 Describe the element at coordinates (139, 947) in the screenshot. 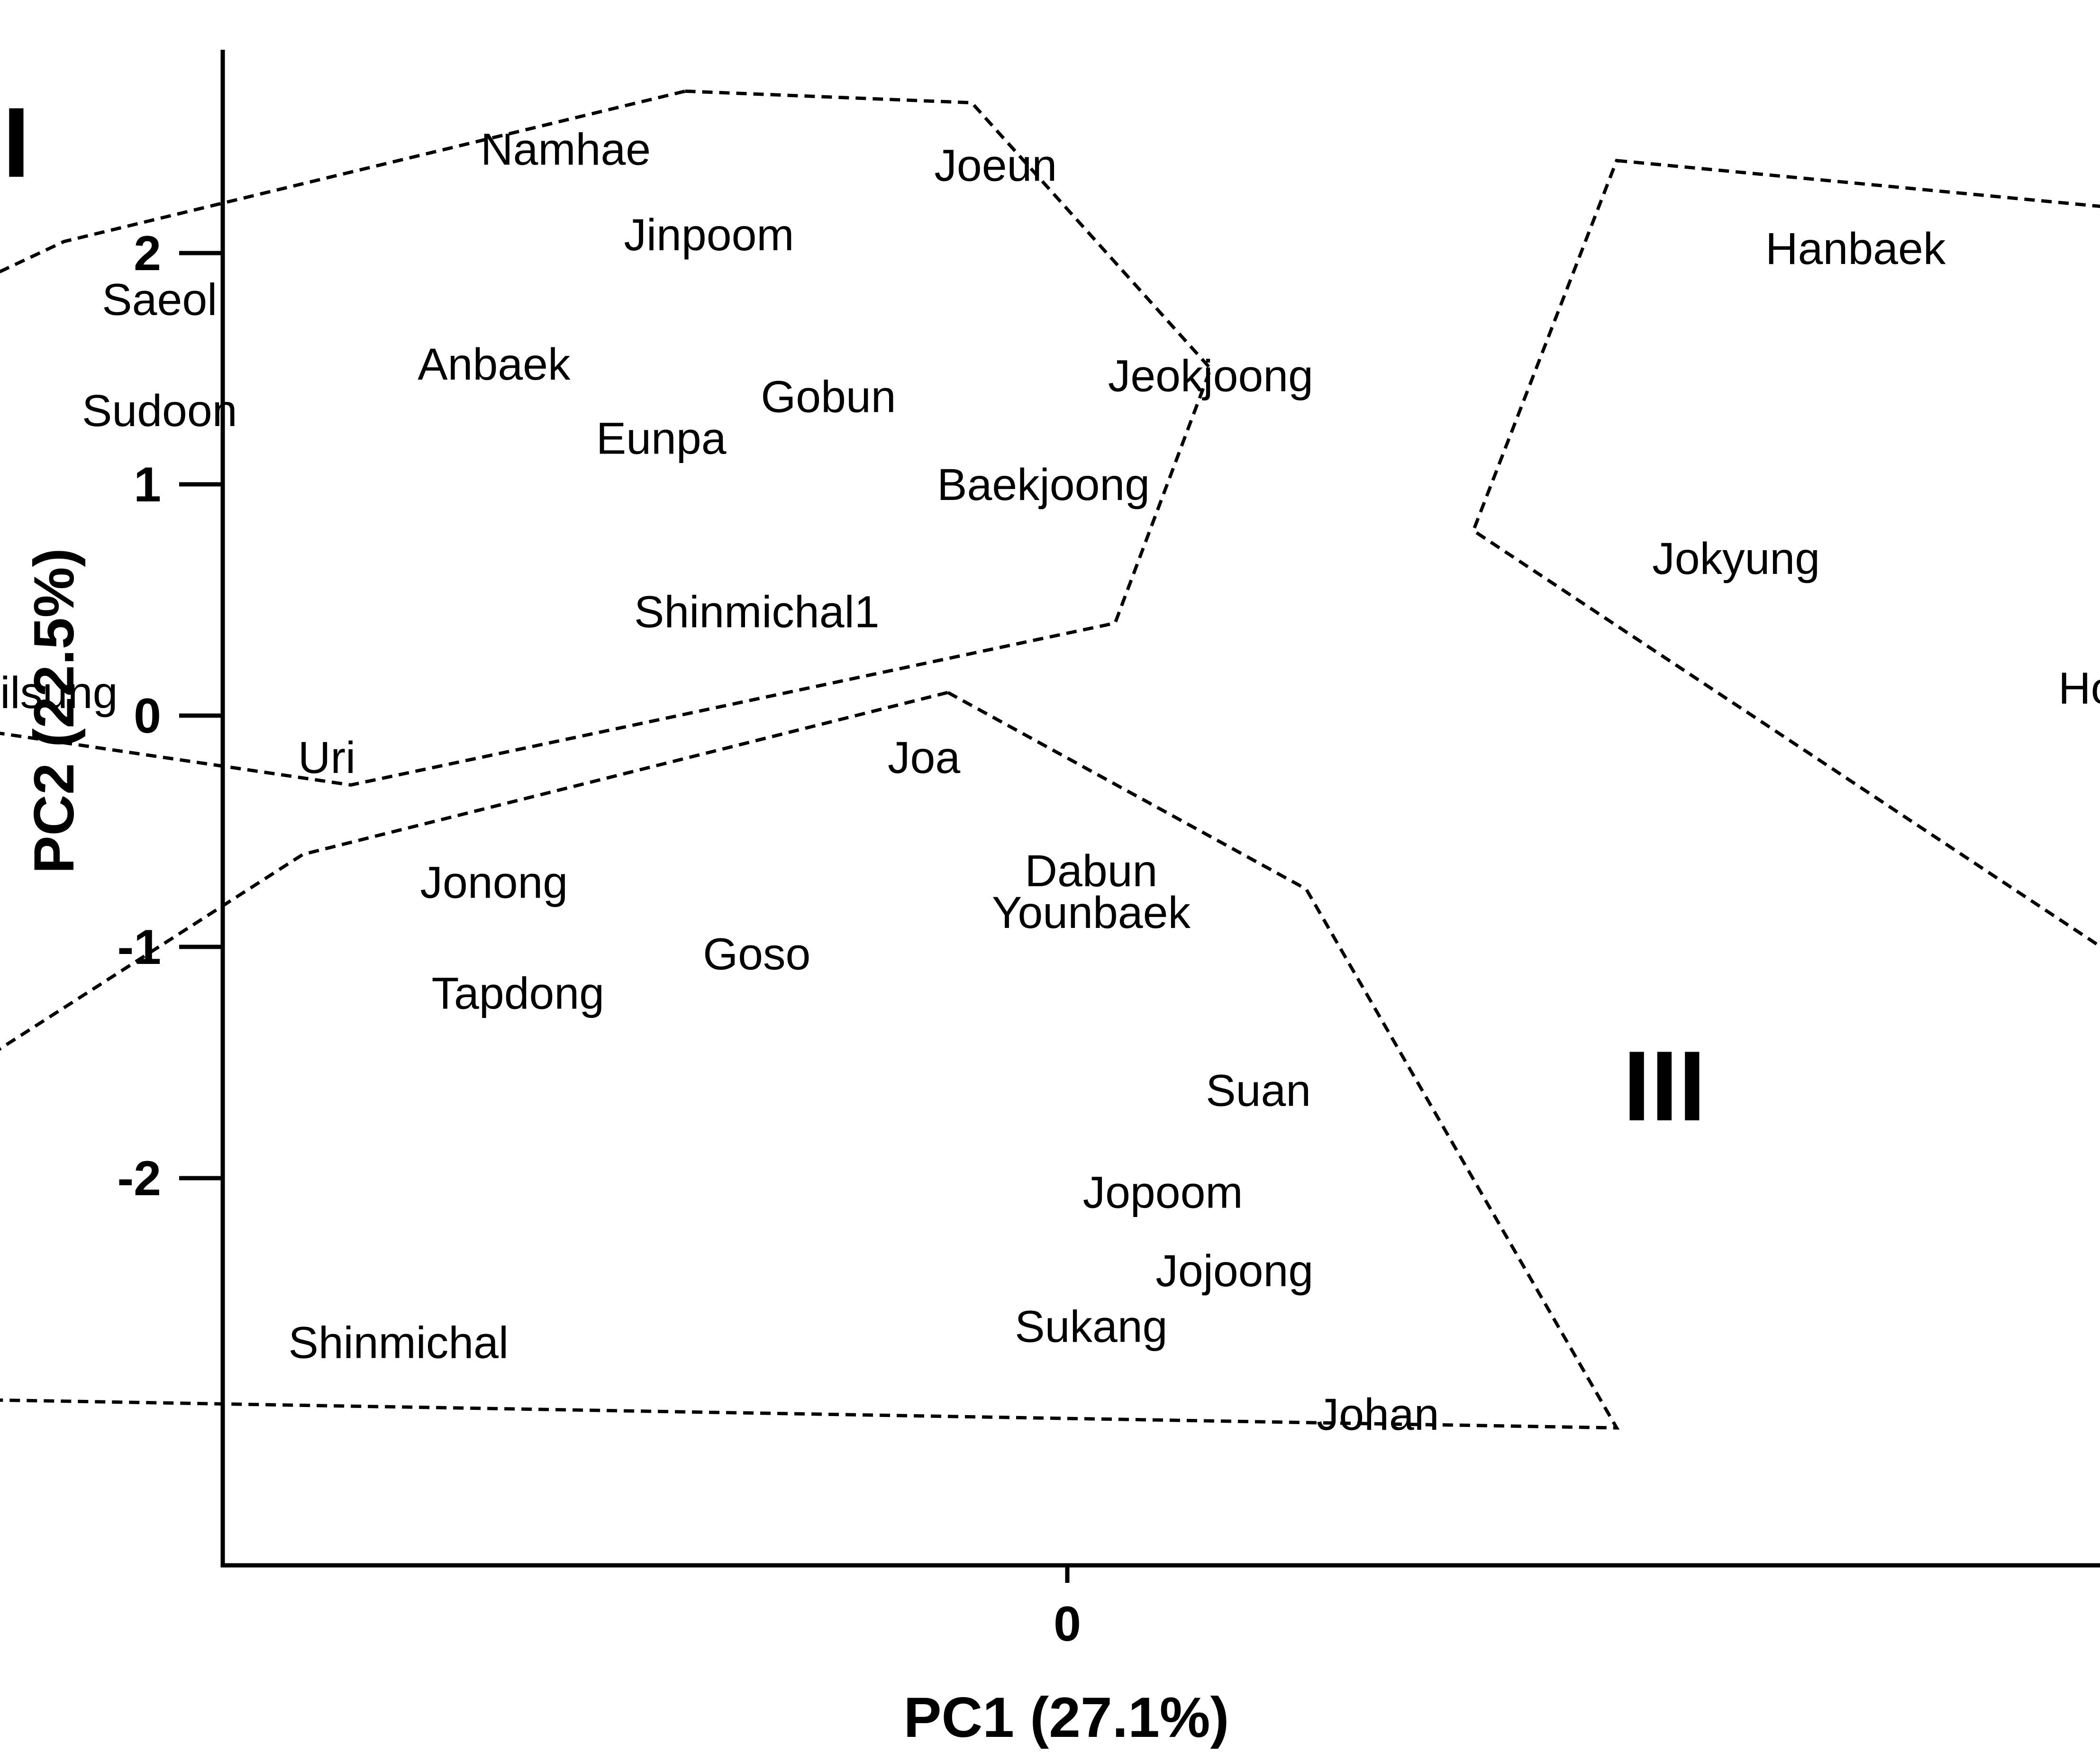

I see `y-tick-label: -1` at that location.